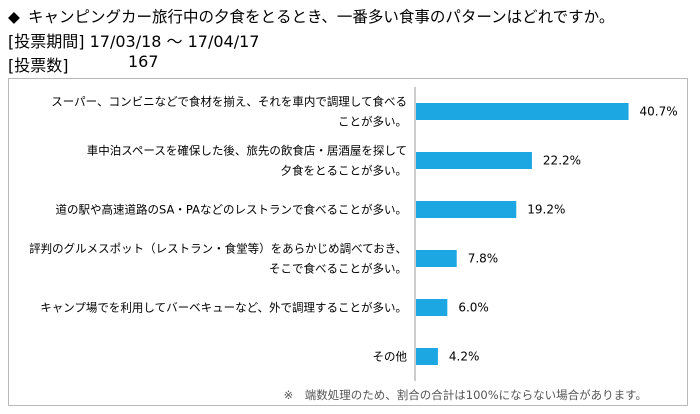 The height and width of the screenshot is (414, 700). I want to click on category-label-2-0: 道の駅や高速道路のSA・PAなどのレストランで食べることが多い。, so click(231, 210).